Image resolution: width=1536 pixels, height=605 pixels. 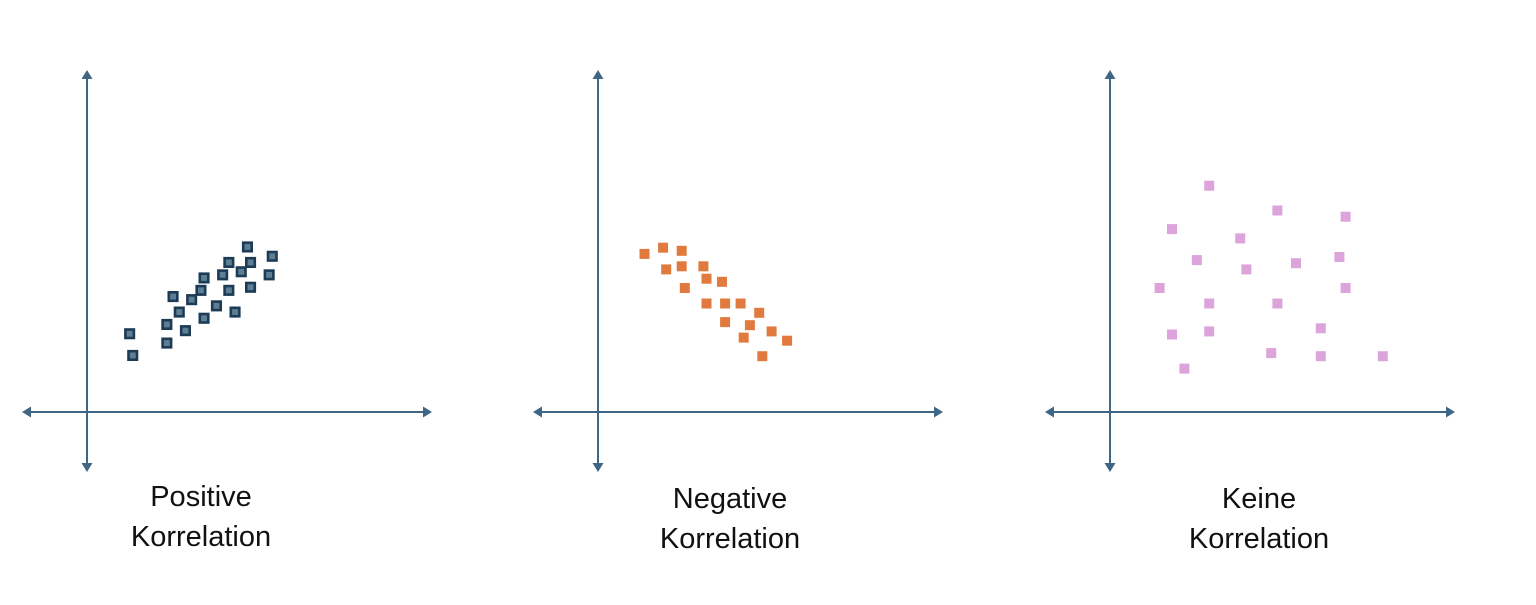 I want to click on panel-caption-1: Positive Korrelation, so click(x=201, y=517).